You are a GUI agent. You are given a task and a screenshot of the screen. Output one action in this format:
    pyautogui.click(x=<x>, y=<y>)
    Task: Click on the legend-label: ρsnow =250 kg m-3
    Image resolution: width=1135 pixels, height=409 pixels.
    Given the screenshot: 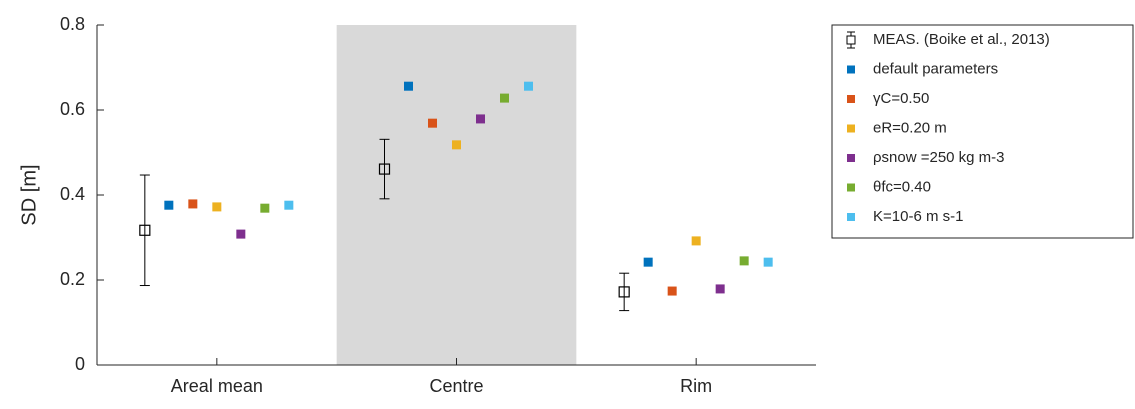 What is the action you would take?
    pyautogui.click(x=939, y=157)
    